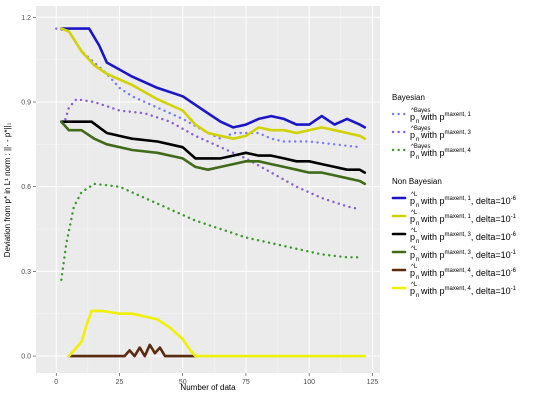 The width and height of the screenshot is (550, 405). What do you see at coordinates (183, 382) in the screenshot?
I see `x-tick-label: 50` at bounding box center [183, 382].